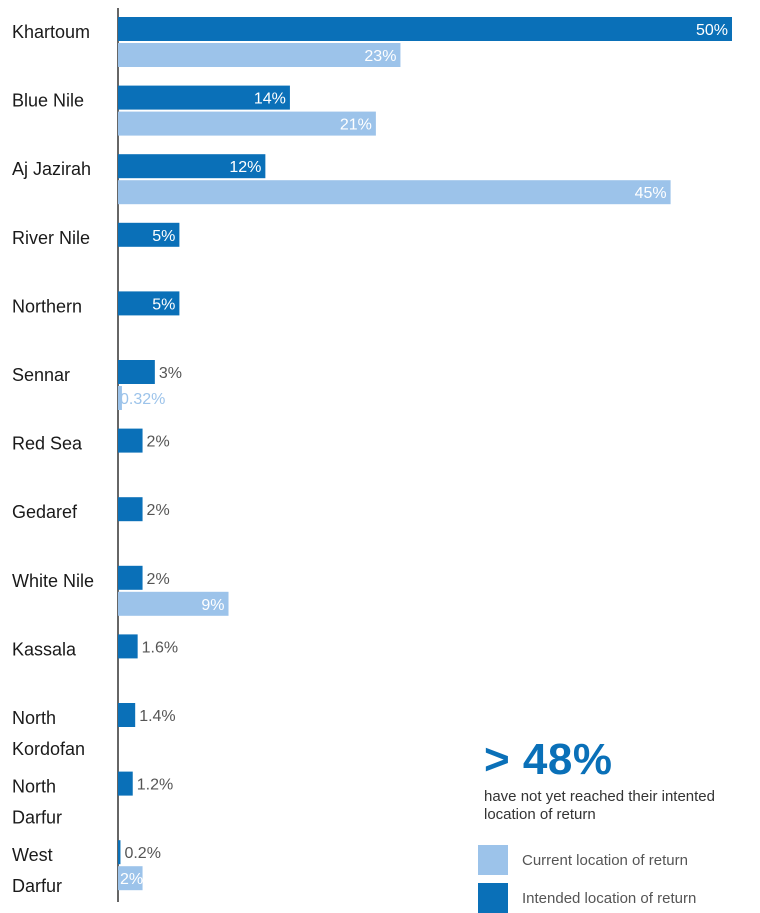 The image size is (760, 913). Describe the element at coordinates (47, 444) in the screenshot. I see `category-label: Red Sea` at that location.